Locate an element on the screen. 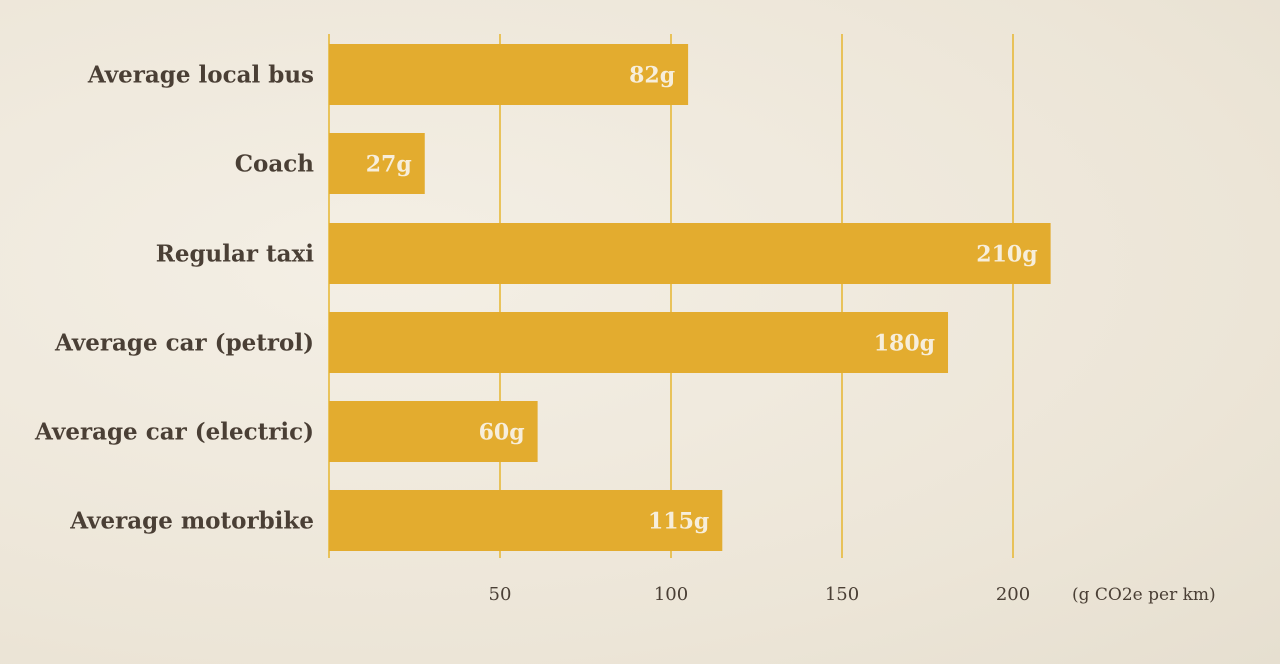  x-axis-unit-label: (g CO2e per km) is located at coordinates (1144, 595).